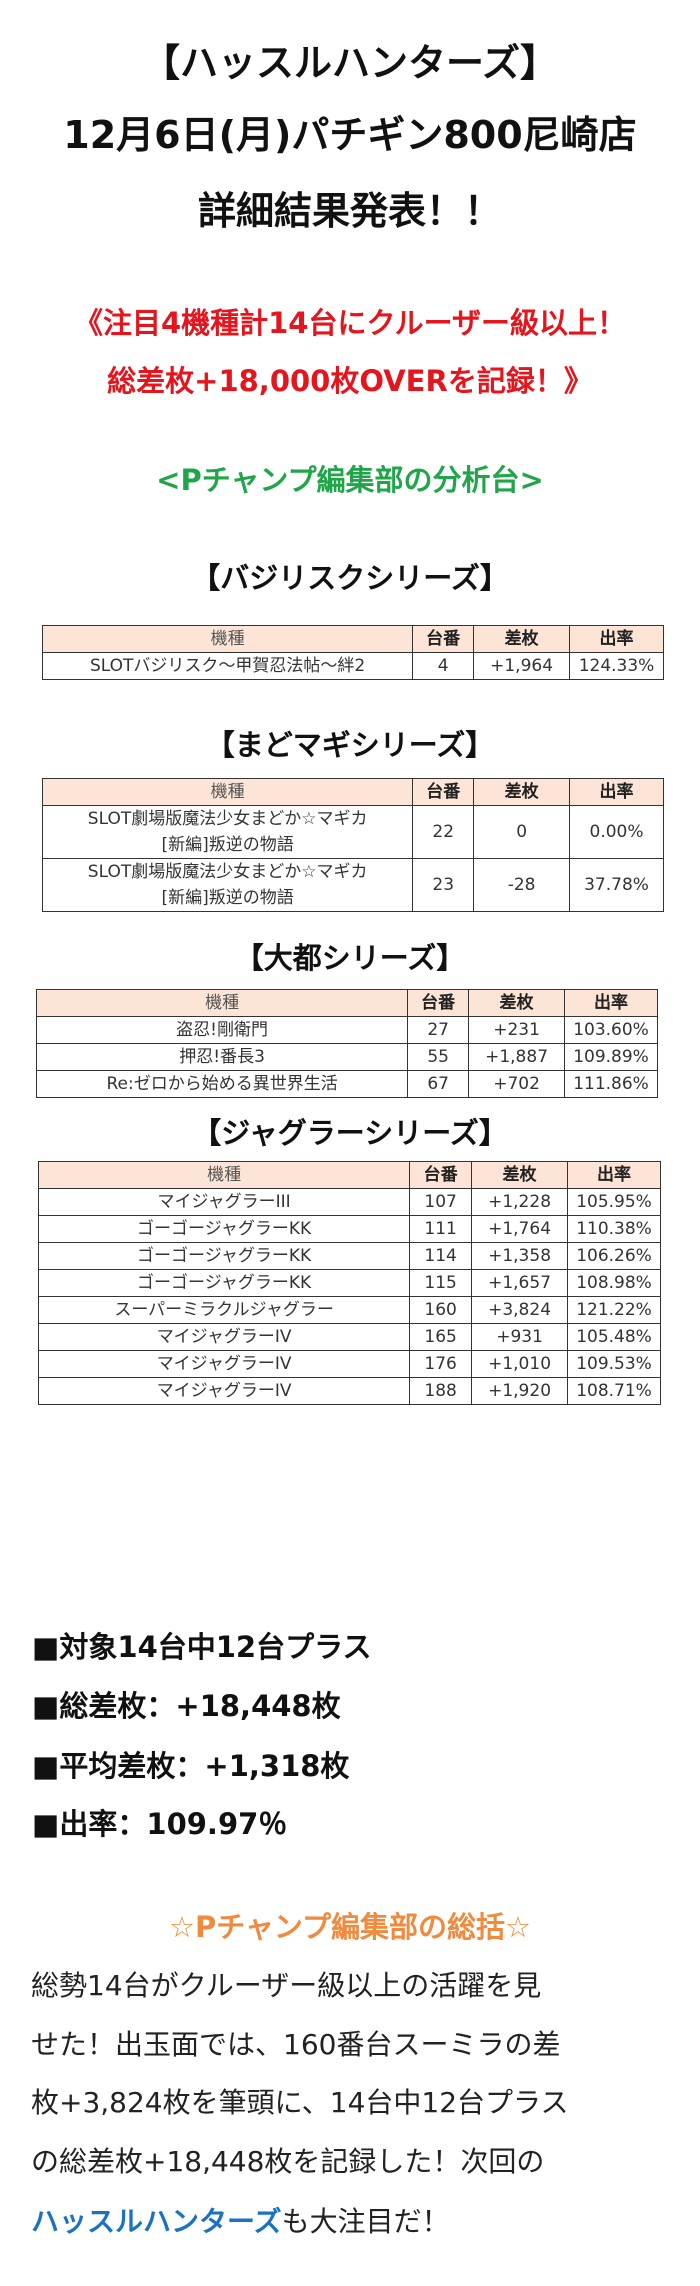 Image resolution: width=700 pixels, height=2286 pixels. Describe the element at coordinates (227, 666) in the screenshot. I see `cell-machine: SLOTバジリスク～甲賀忍法帖～絆2` at that location.